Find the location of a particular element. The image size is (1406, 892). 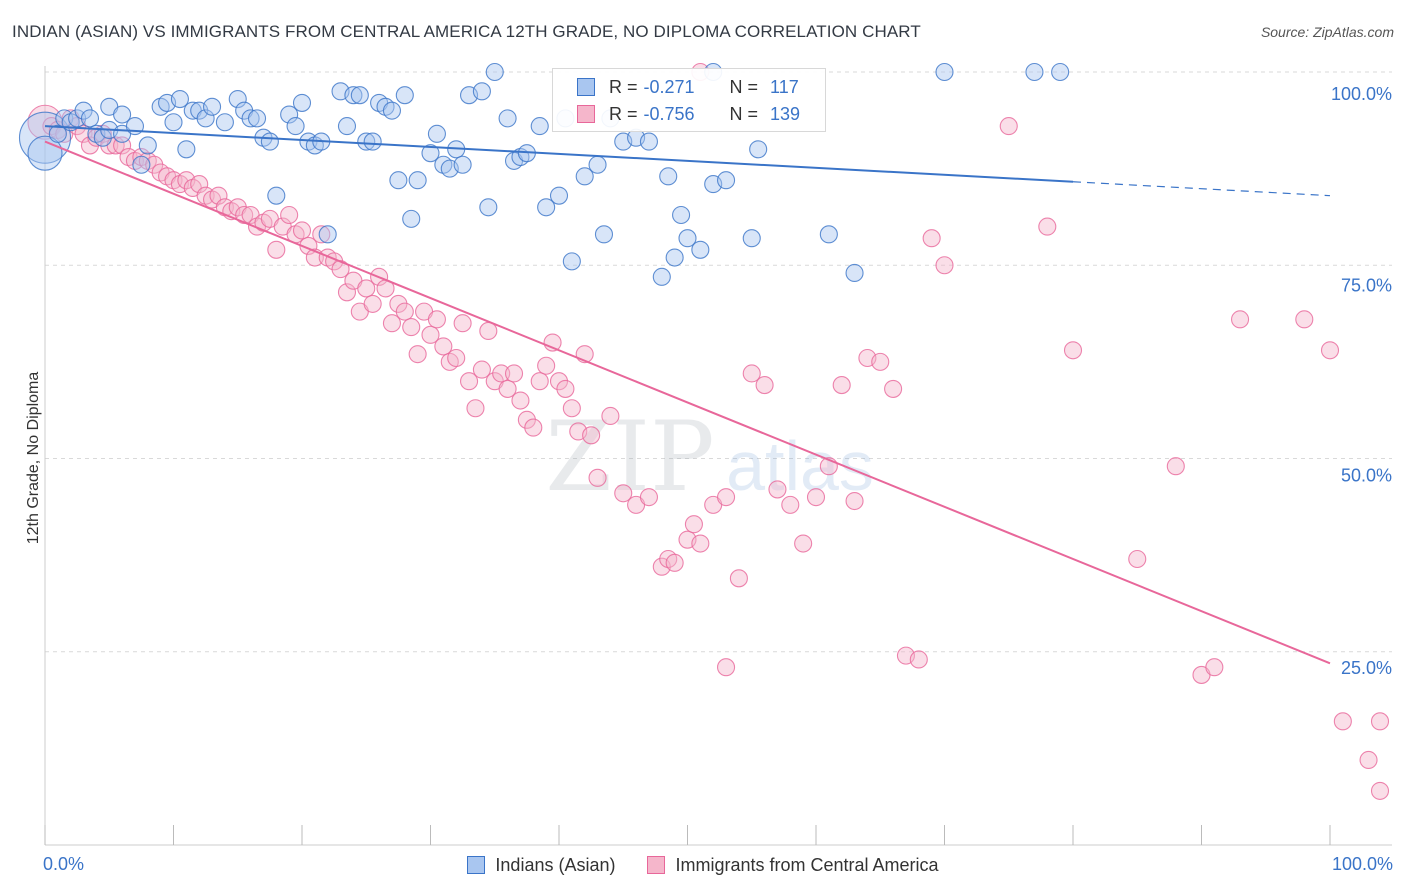

watermark-zip: ZIP is located at coordinates (629, 457).